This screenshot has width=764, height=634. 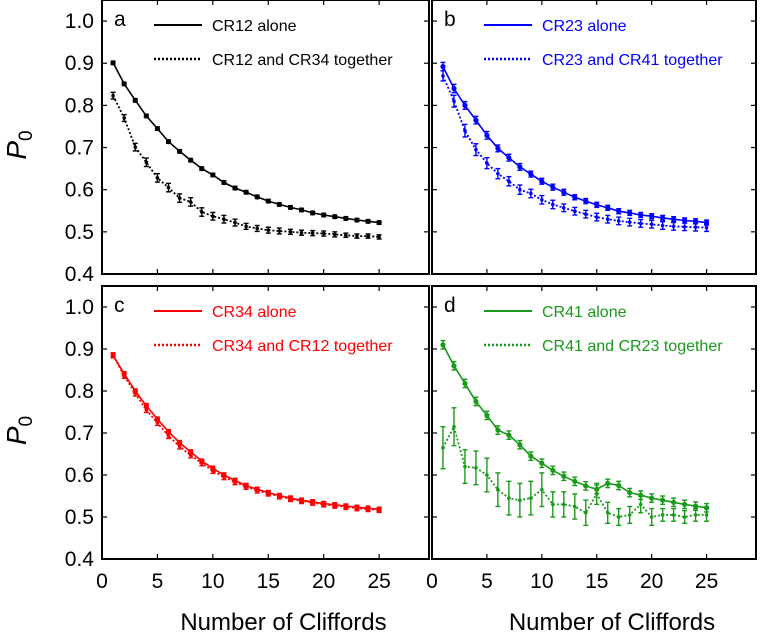 What do you see at coordinates (79, 63) in the screenshot?
I see `y-tick-label: 0.9` at bounding box center [79, 63].